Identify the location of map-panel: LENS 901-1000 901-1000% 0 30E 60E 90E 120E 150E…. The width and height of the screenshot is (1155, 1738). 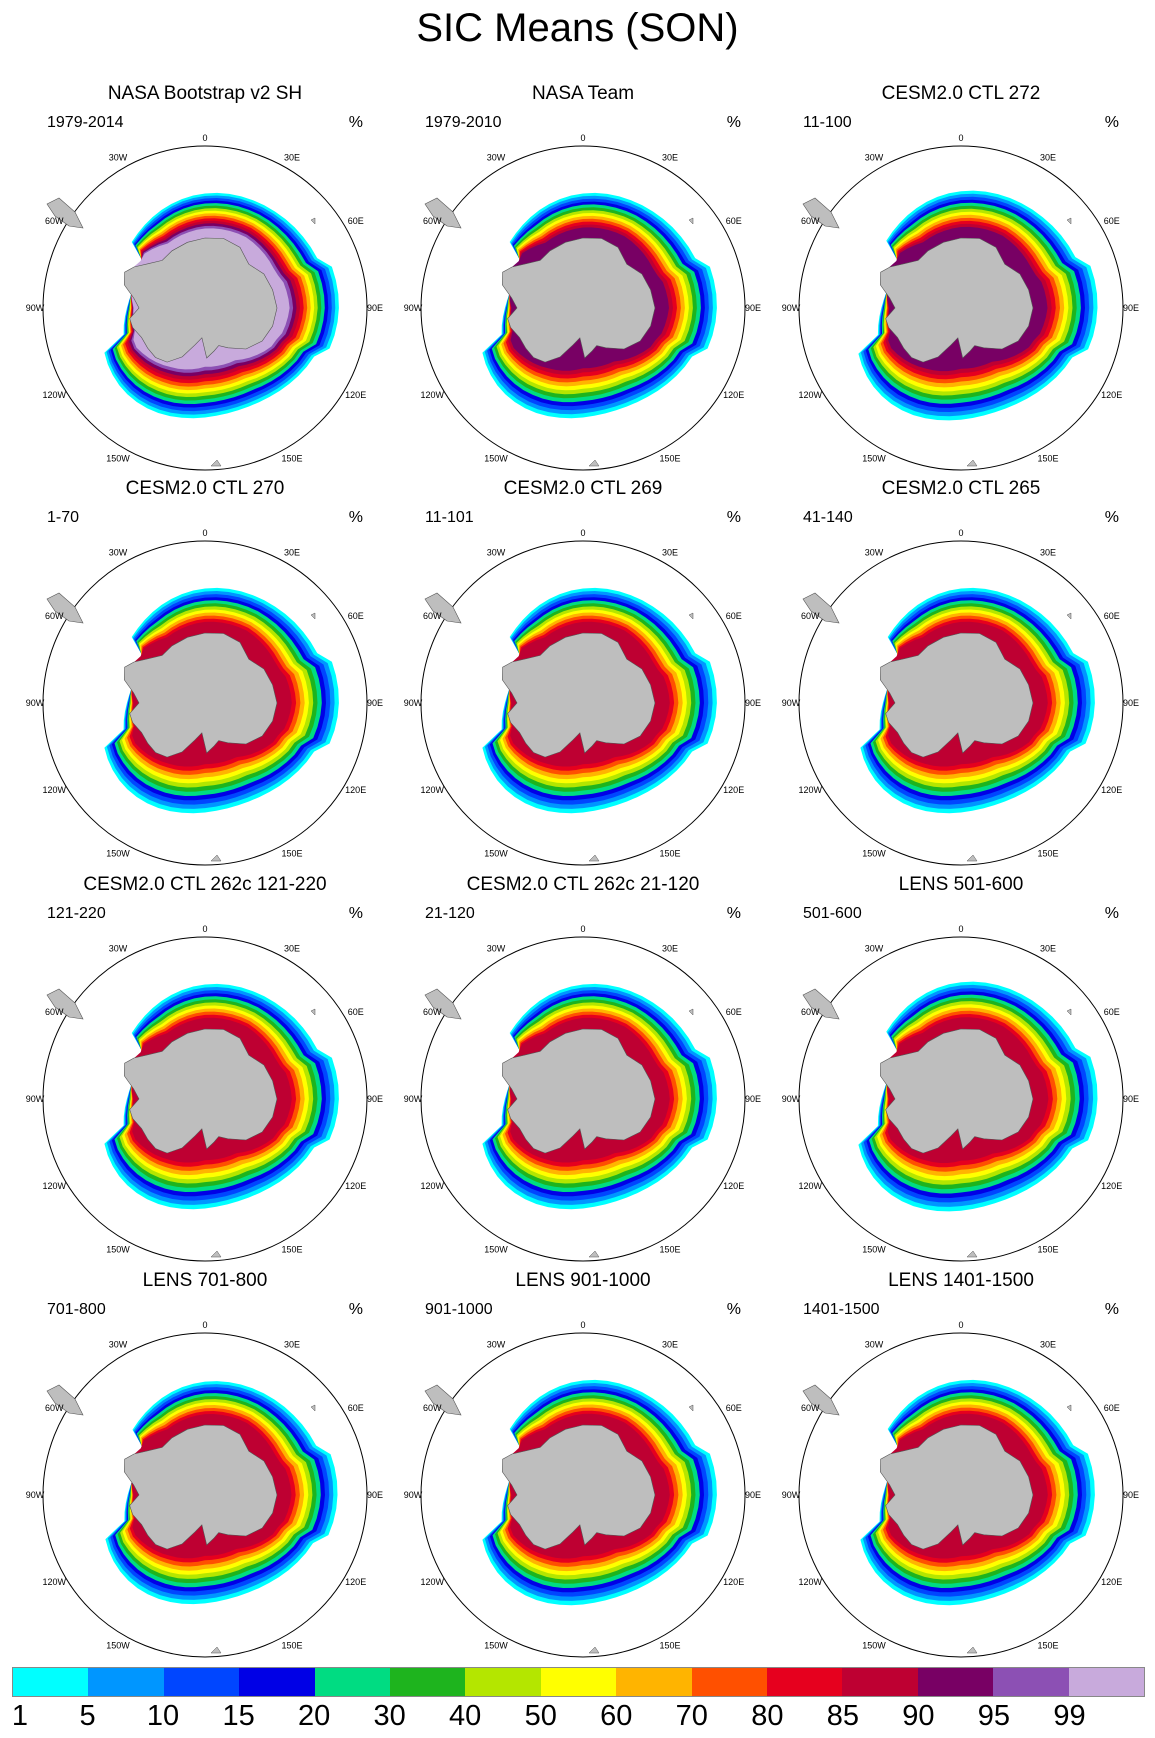
(583, 1464).